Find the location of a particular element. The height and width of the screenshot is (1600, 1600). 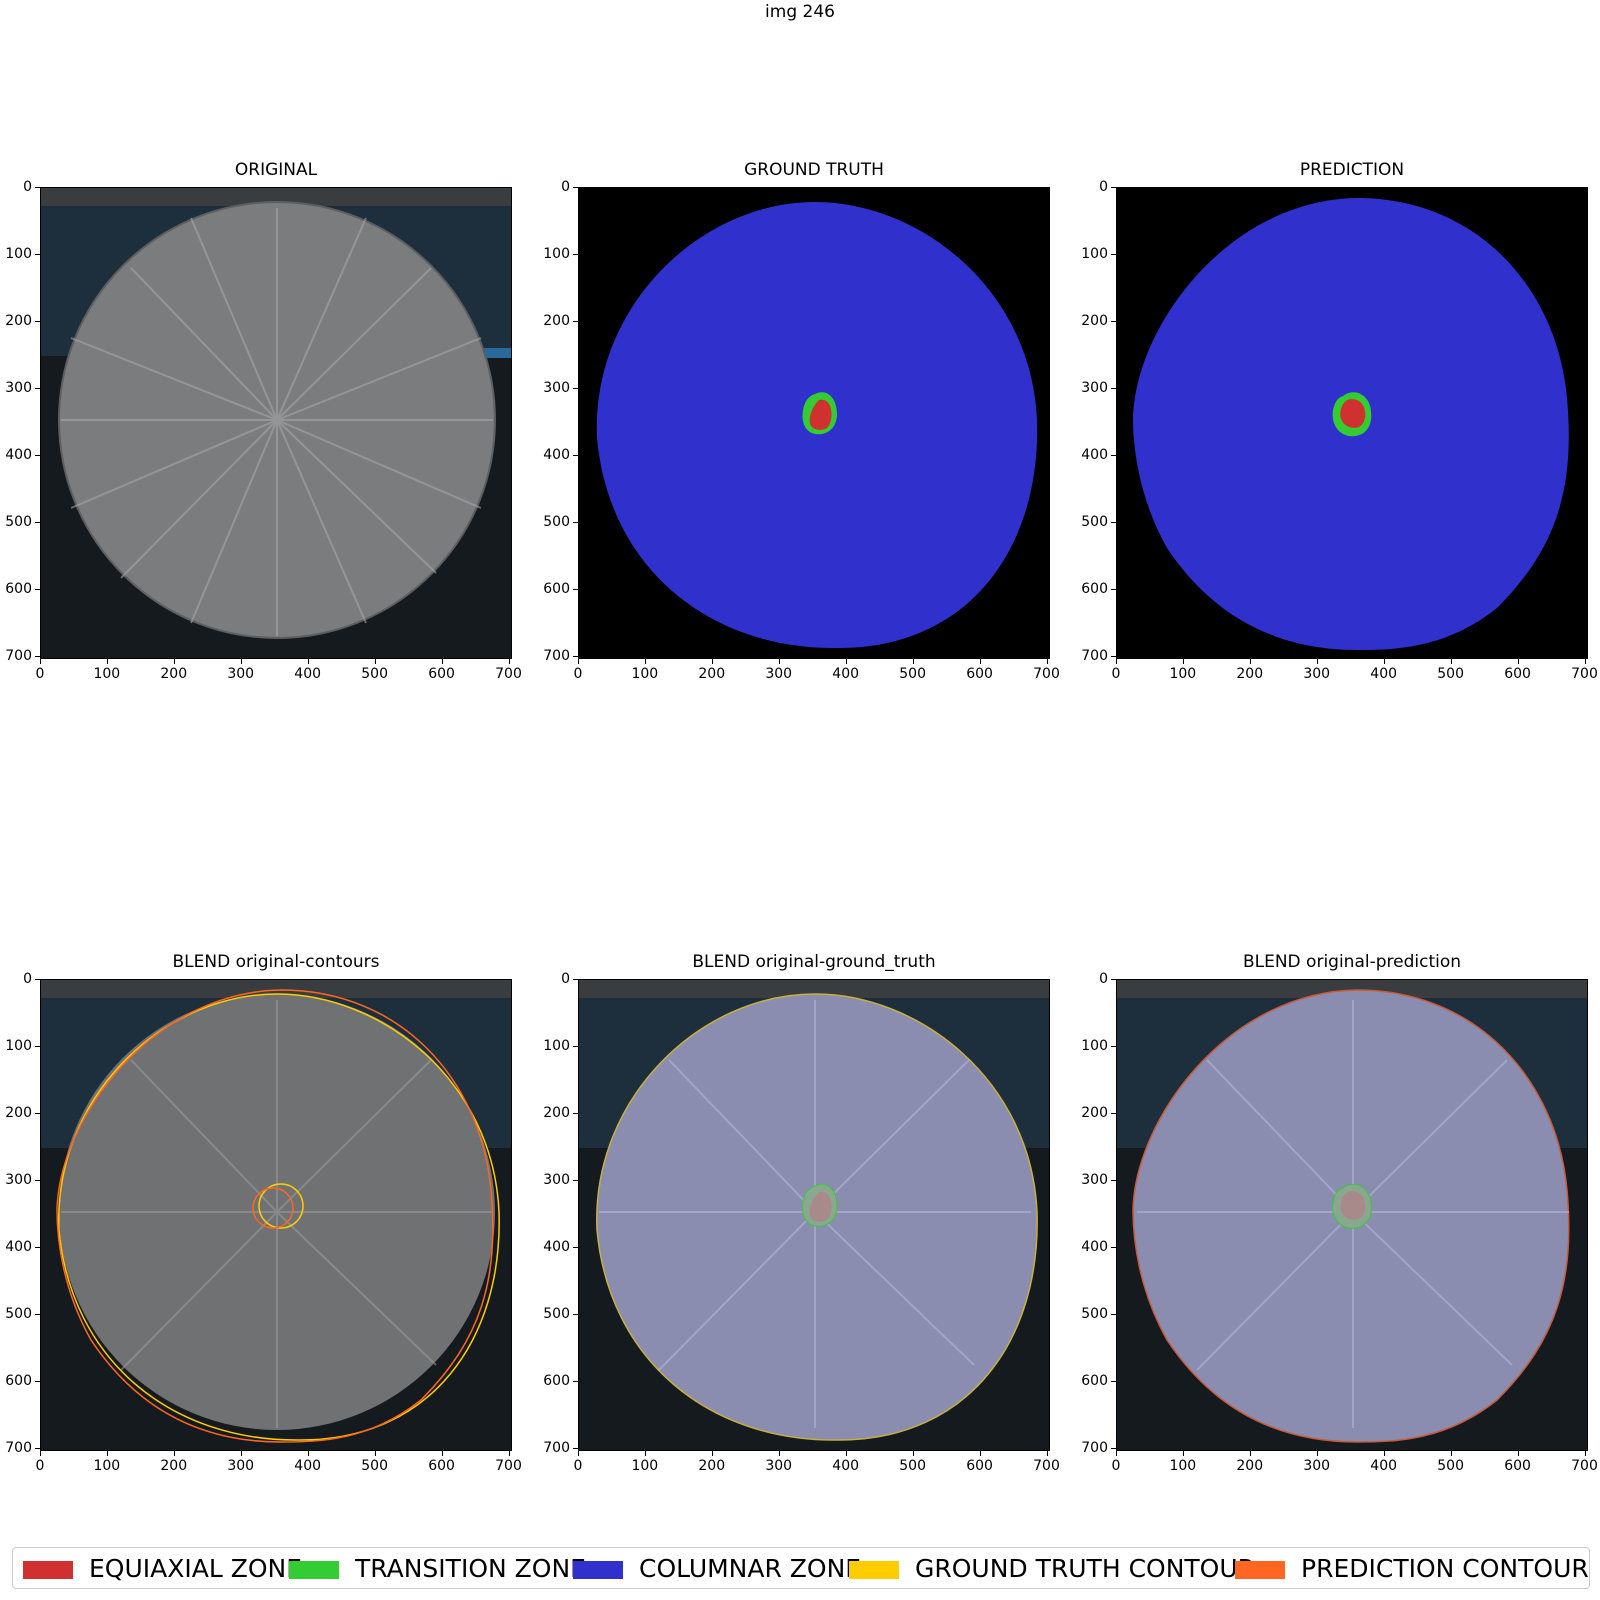

image-blend-ground-truth is located at coordinates (814, 1215).